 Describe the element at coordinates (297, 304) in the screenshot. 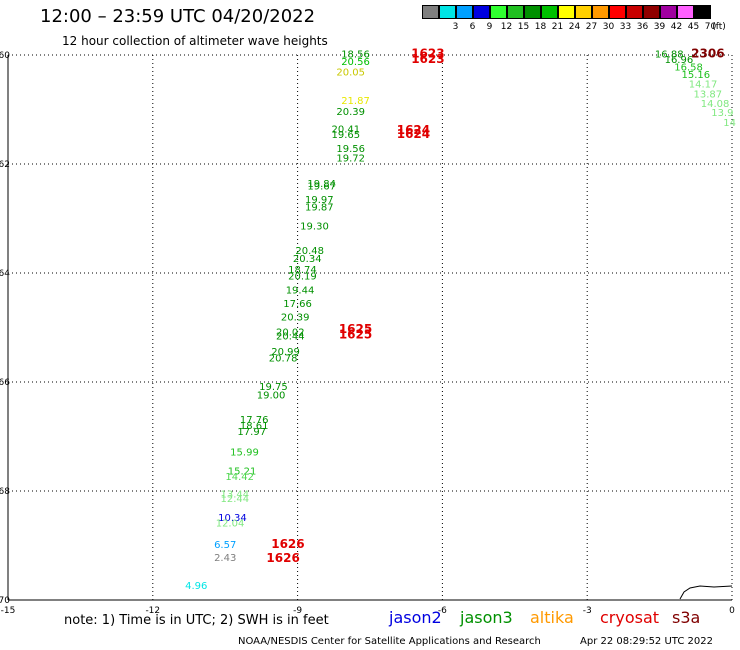

I see `wave-height-point: 17.66` at that location.